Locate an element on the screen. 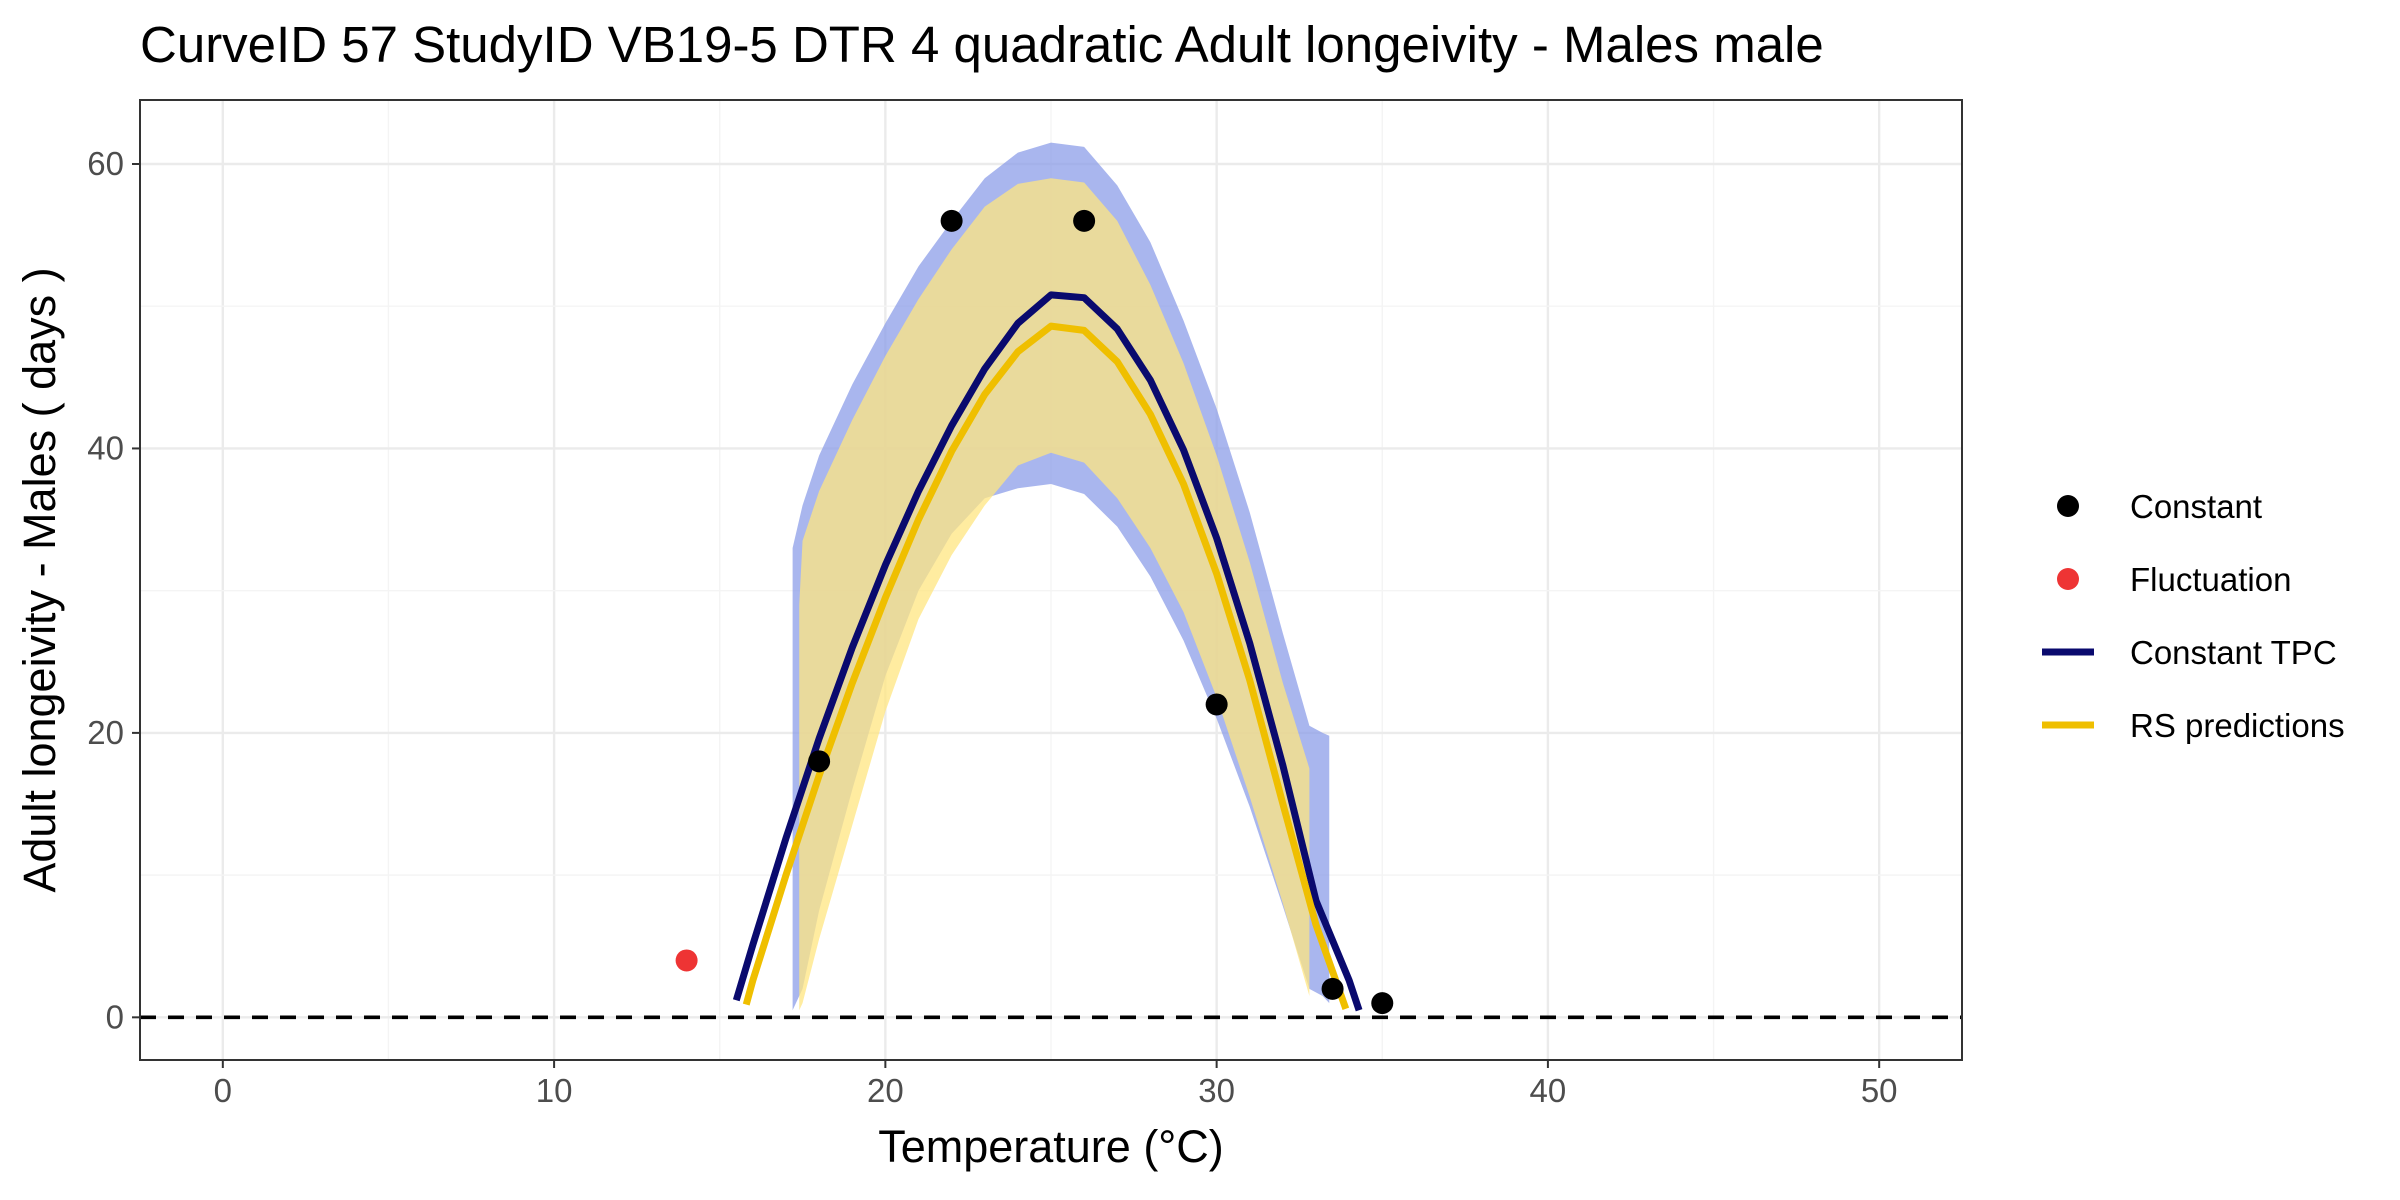 The width and height of the screenshot is (2400, 1200). y-tick-label: 40 is located at coordinates (105, 447).